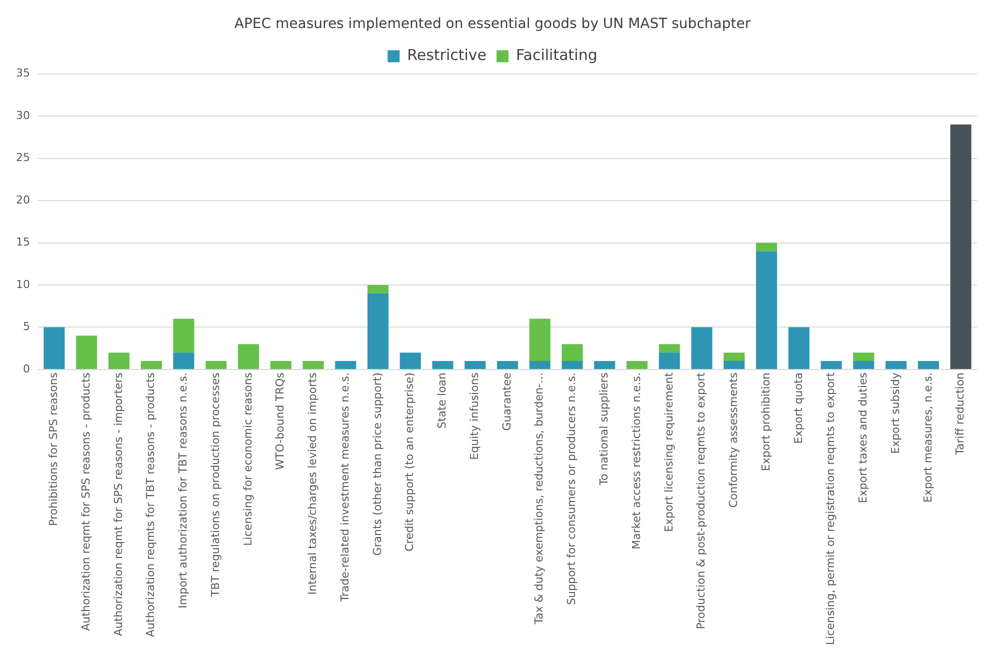  What do you see at coordinates (280, 421) in the screenshot?
I see `x-tick-label: WTO-bound TRQs` at bounding box center [280, 421].